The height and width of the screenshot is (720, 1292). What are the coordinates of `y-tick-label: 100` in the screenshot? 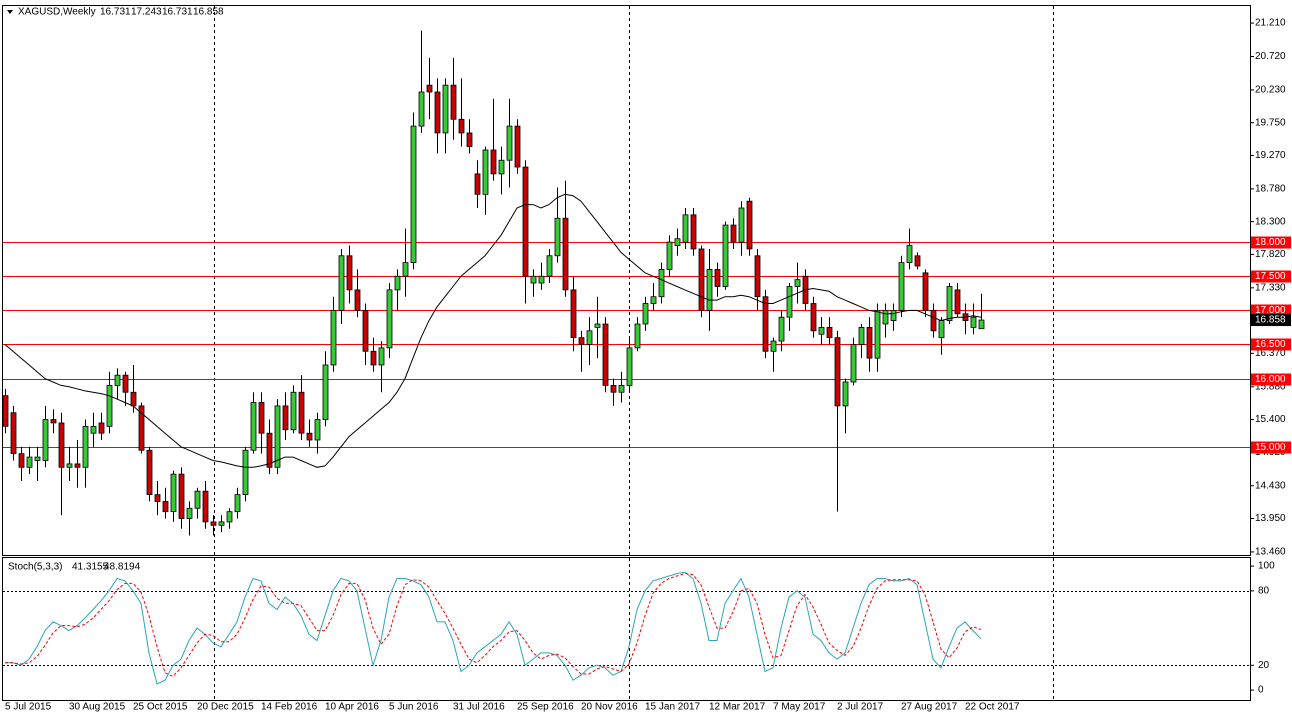 It's located at (1266, 566).